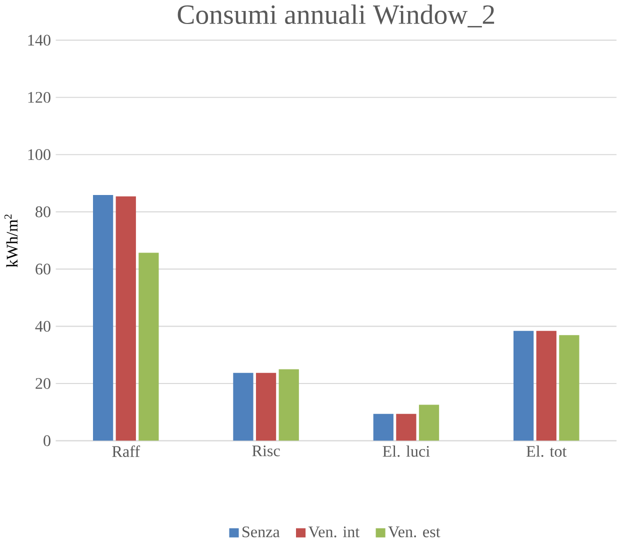  Describe the element at coordinates (334, 532) in the screenshot. I see `legend-label: Ven. int` at that location.